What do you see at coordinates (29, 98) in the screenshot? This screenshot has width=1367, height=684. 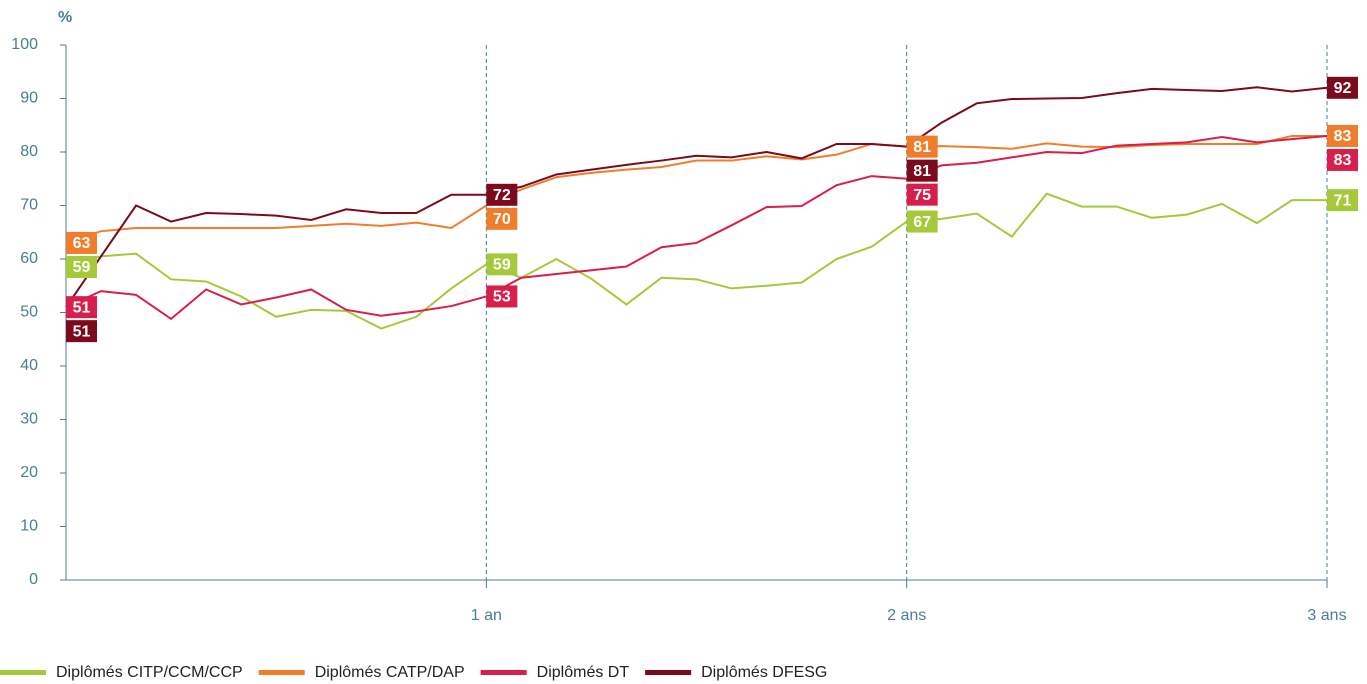 I see `y-tick-label: 90` at bounding box center [29, 98].